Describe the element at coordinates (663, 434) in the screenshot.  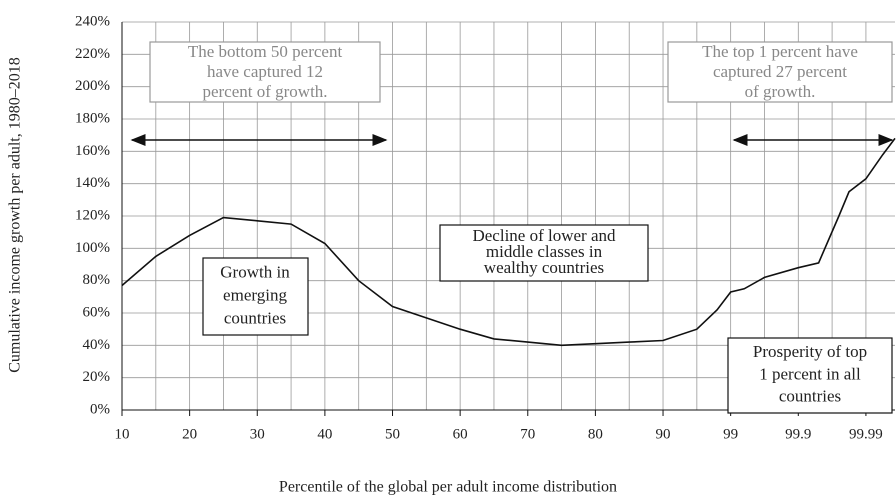
I see `x-tick-label: 90` at that location.